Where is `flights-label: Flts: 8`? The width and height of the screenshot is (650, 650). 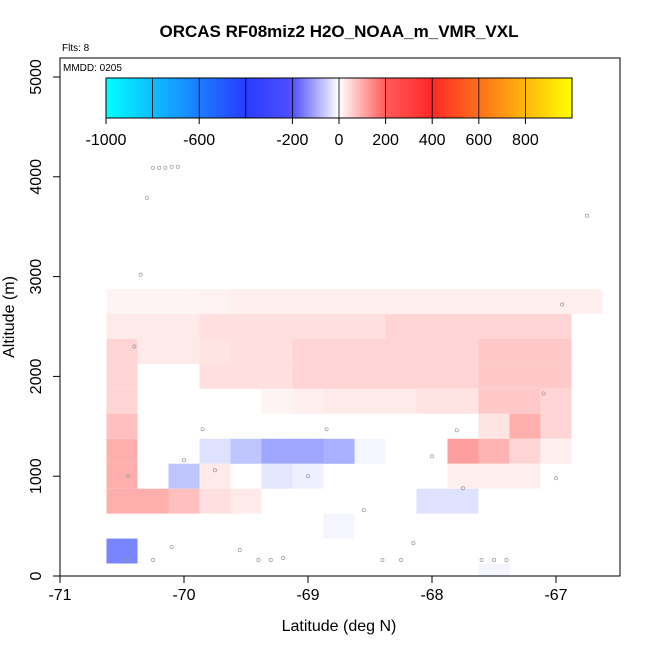
flights-label: Flts: 8 is located at coordinates (76, 48).